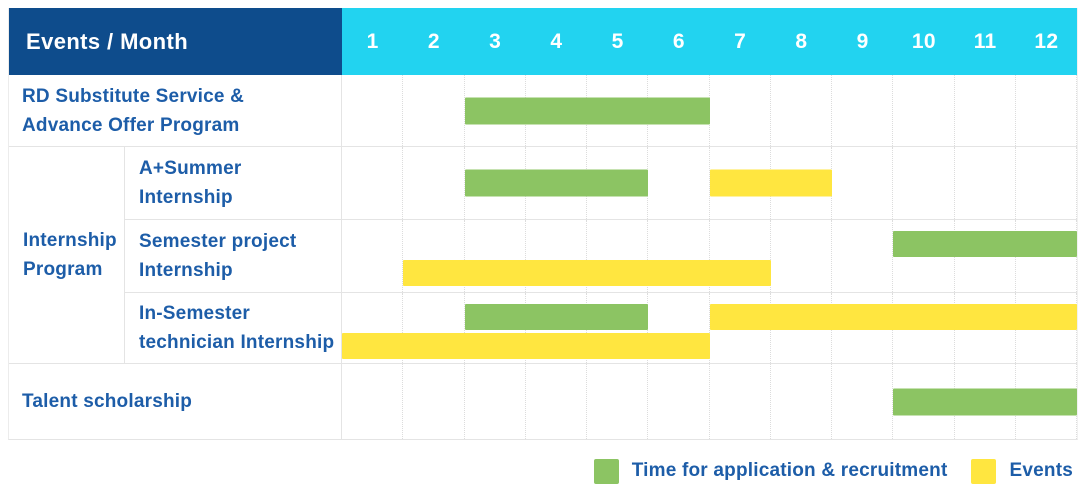 The height and width of the screenshot is (494, 1080). What do you see at coordinates (606, 471) in the screenshot?
I see `recruitment-swatch-icon` at bounding box center [606, 471].